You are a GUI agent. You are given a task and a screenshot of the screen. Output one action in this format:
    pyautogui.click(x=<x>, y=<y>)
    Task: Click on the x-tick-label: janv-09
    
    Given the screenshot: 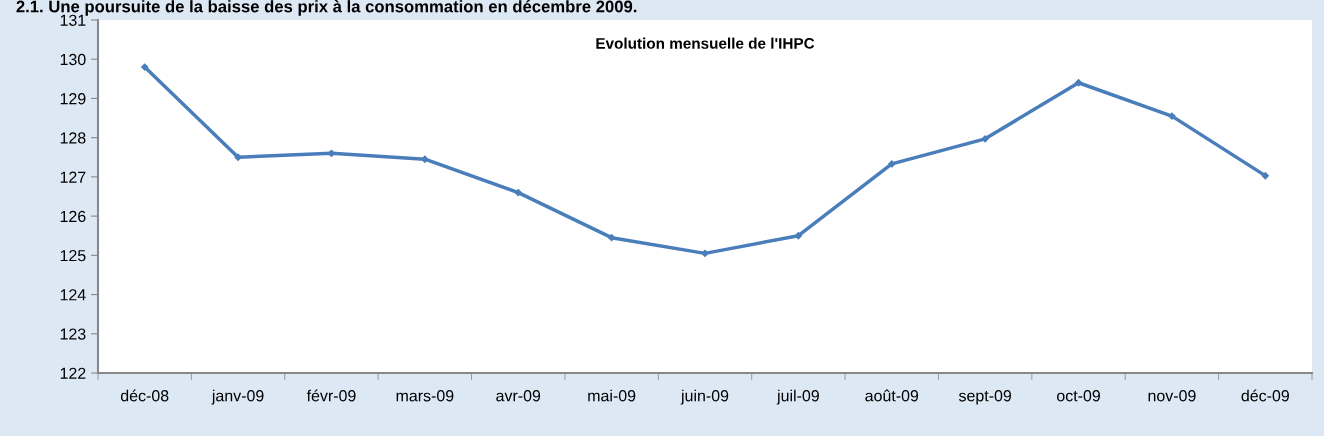 What is the action you would take?
    pyautogui.click(x=237, y=397)
    